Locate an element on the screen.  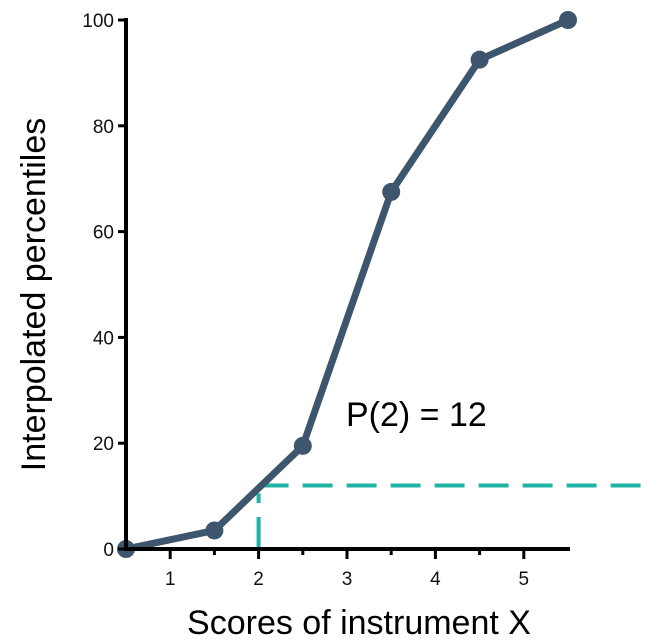
x-tick-label: 5 is located at coordinates (524, 579).